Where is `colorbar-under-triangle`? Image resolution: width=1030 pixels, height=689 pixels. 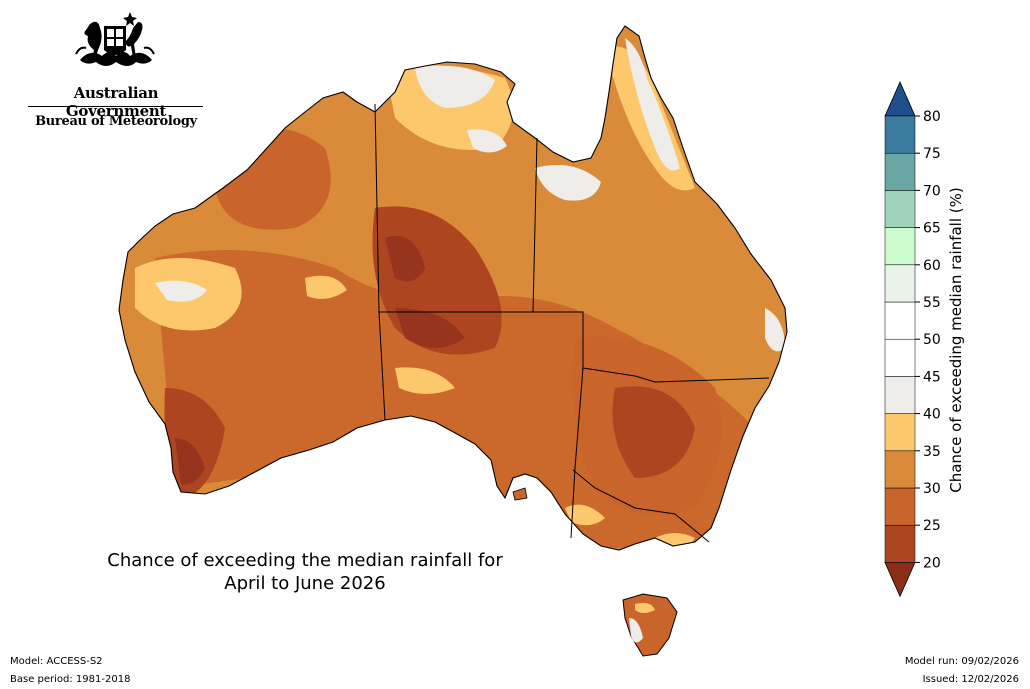 colorbar-under-triangle is located at coordinates (900, 579).